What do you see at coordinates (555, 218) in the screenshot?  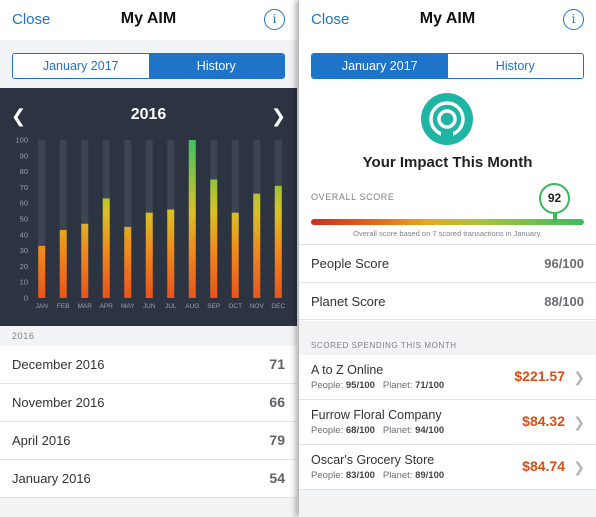 I see `score-marker` at bounding box center [555, 218].